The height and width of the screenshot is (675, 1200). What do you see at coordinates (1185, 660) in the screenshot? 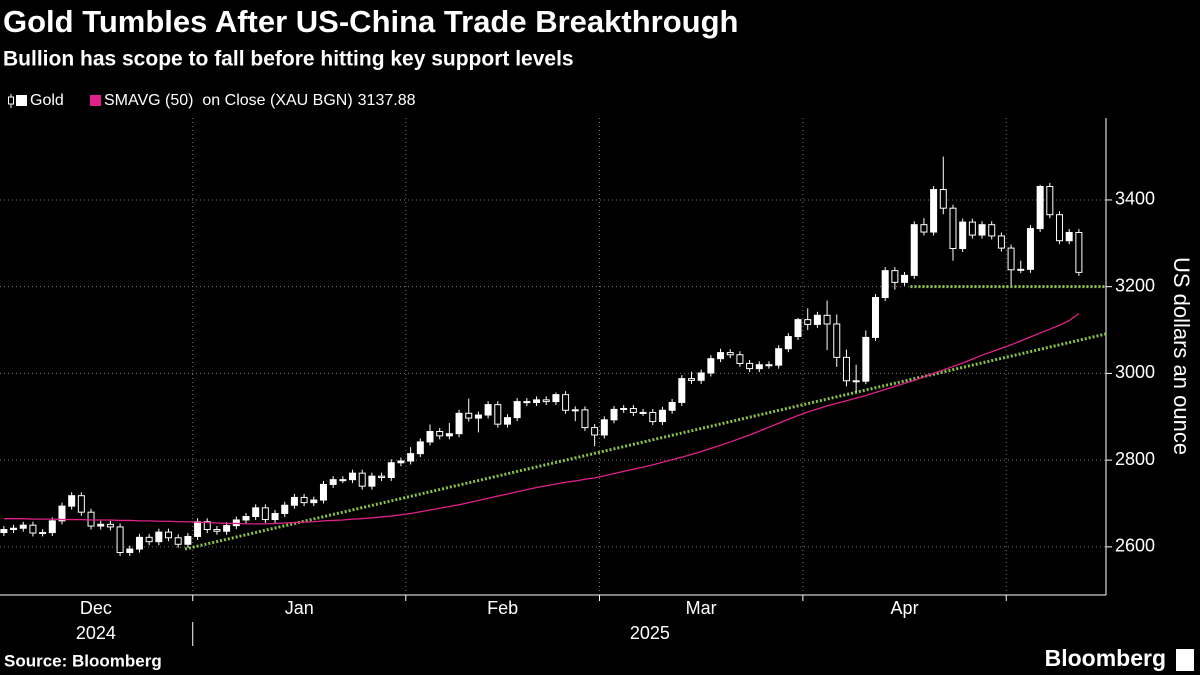
I see `brand-icon` at bounding box center [1185, 660].